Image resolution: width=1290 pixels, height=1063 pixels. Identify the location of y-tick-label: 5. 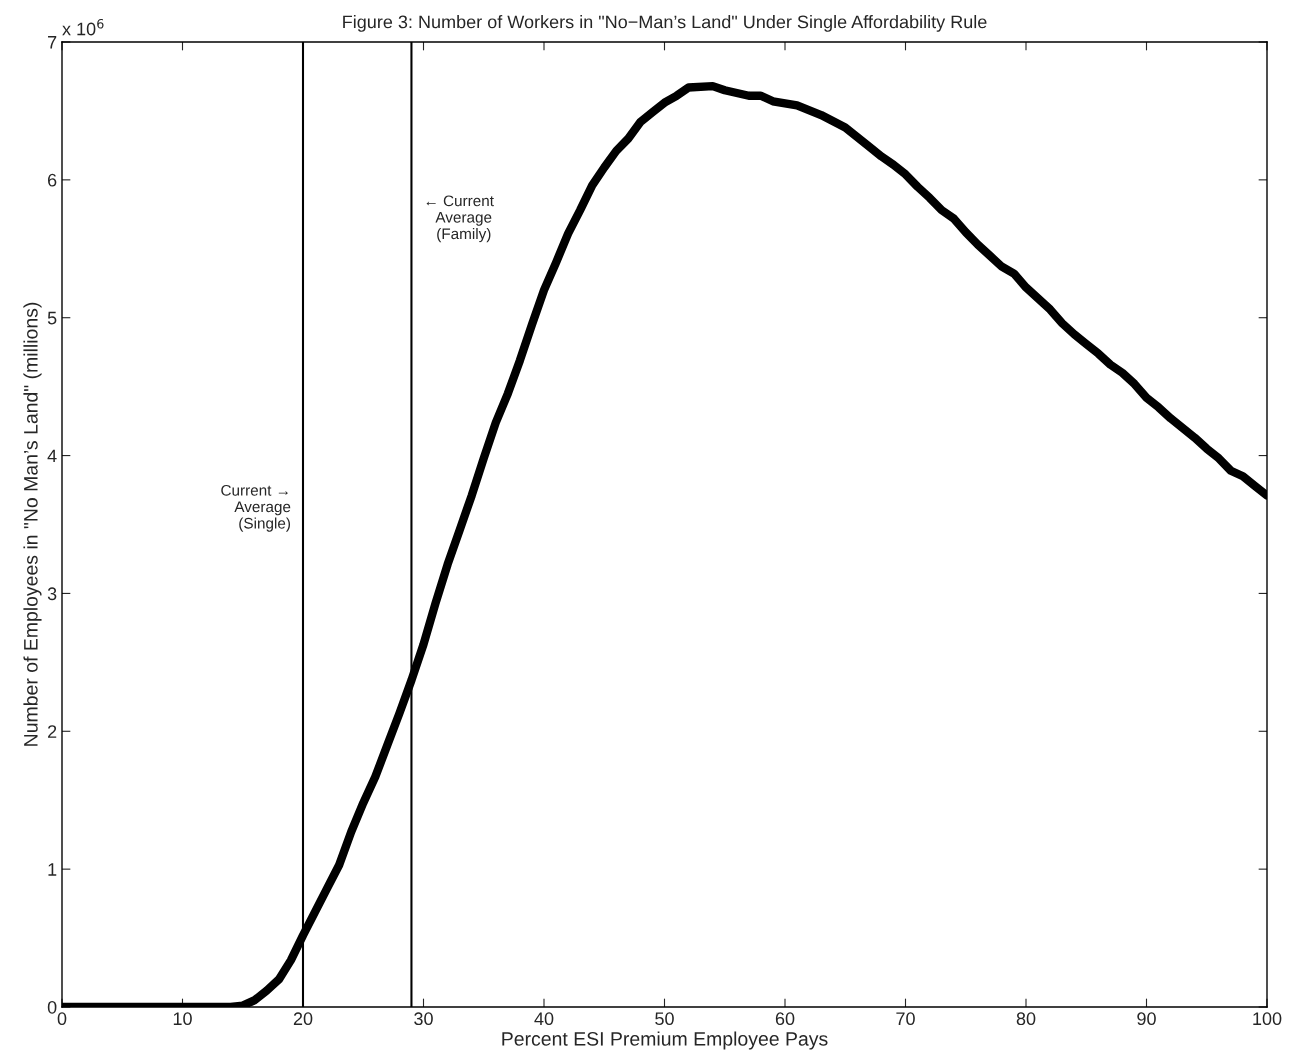
(52, 318).